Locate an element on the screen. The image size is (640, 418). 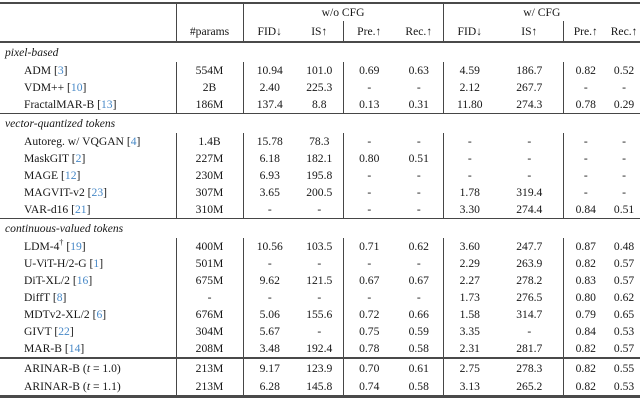
citation-link: 3 is located at coordinates (60, 70).